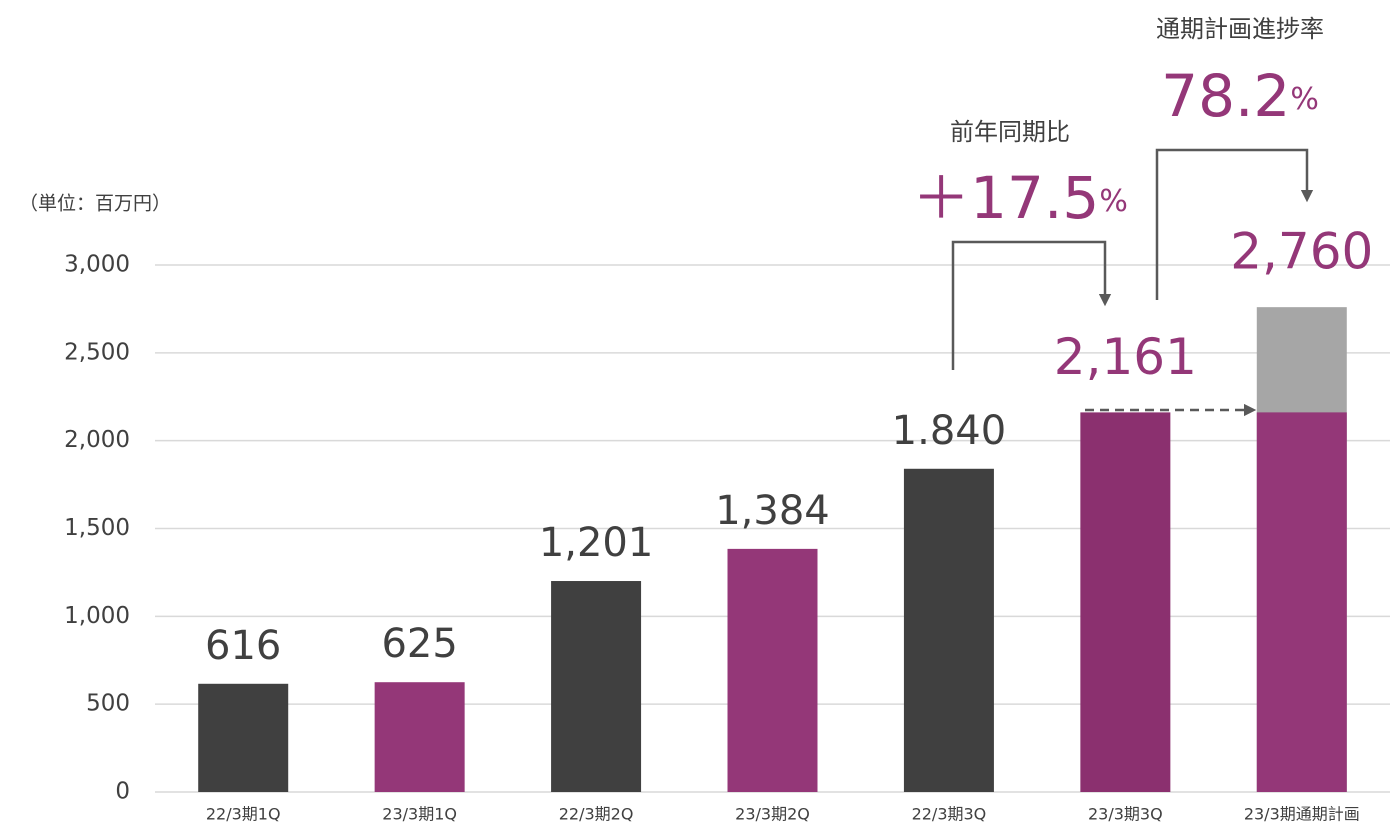 The image size is (1391, 829). What do you see at coordinates (772, 511) in the screenshot?
I see `value-label: 1,384` at bounding box center [772, 511].